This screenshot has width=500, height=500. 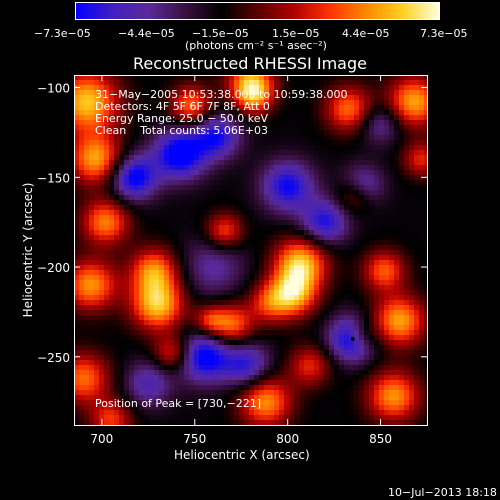 I want to click on colorbar-tick-1: −7.3e−05, so click(x=62, y=33).